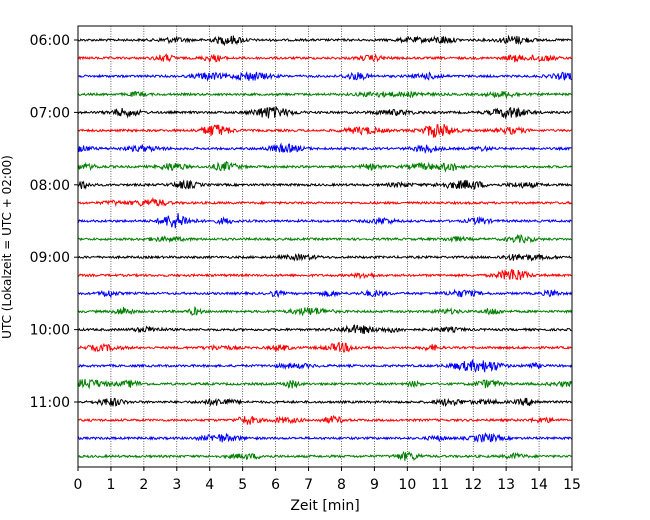 This screenshot has height=520, width=650. I want to click on x-tick-label: 4, so click(209, 485).